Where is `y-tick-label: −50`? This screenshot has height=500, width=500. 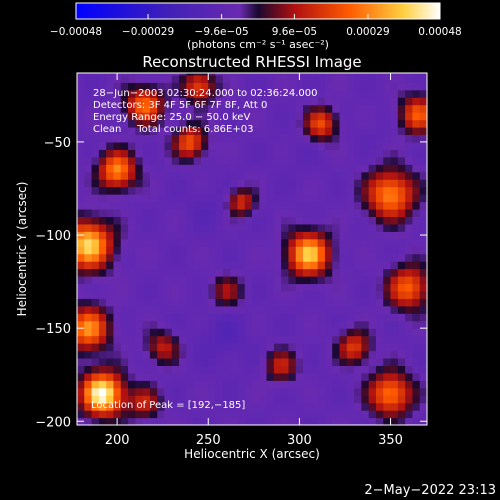
y-tick-label: −50 is located at coordinates (57, 143).